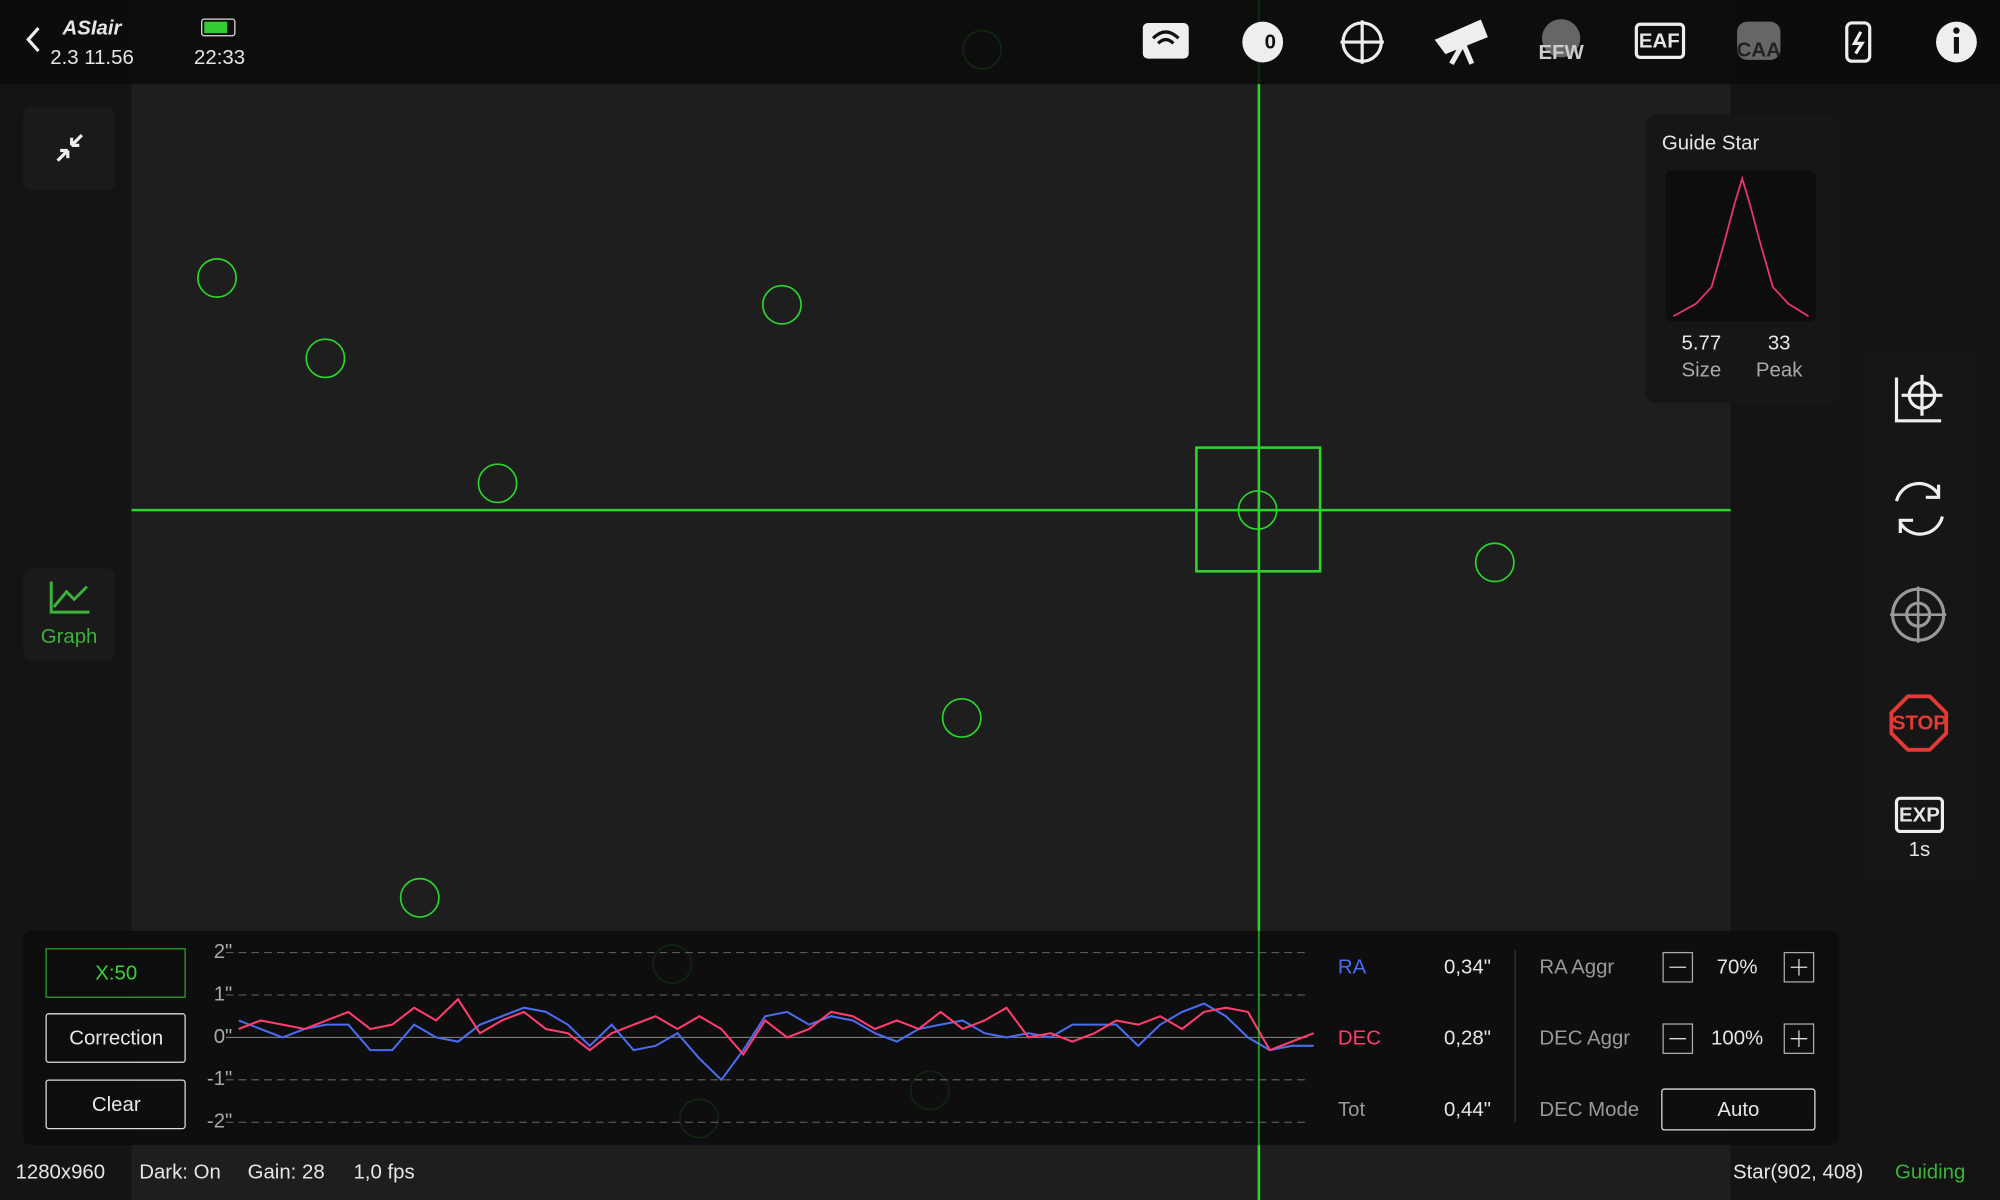 The image size is (2000, 1200). What do you see at coordinates (1362, 42) in the screenshot?
I see `guide-camera-button` at bounding box center [1362, 42].